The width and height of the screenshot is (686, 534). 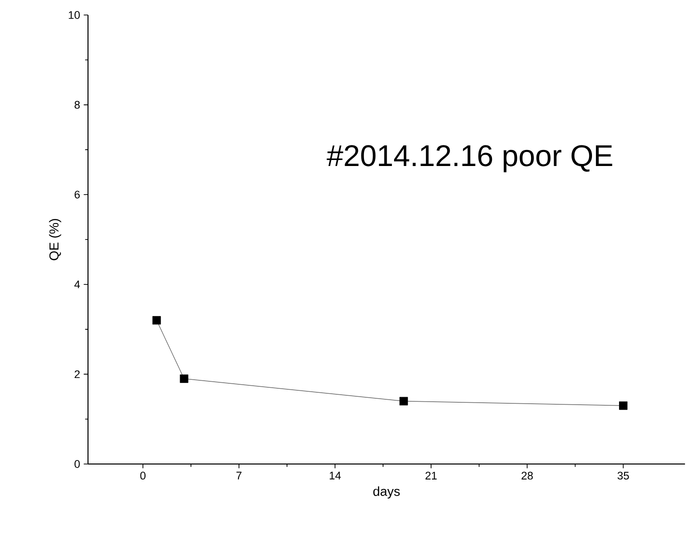 I want to click on x-tick-label: 21, so click(x=431, y=476).